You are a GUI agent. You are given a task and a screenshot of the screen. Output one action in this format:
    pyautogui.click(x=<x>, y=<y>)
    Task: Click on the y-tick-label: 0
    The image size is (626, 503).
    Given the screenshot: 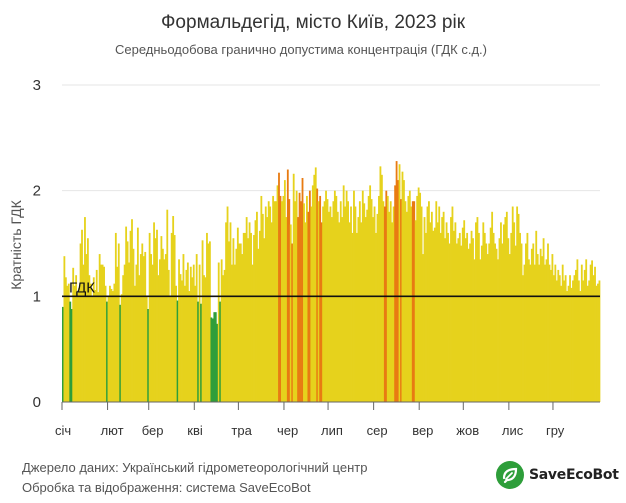 What is the action you would take?
    pyautogui.click(x=37, y=402)
    